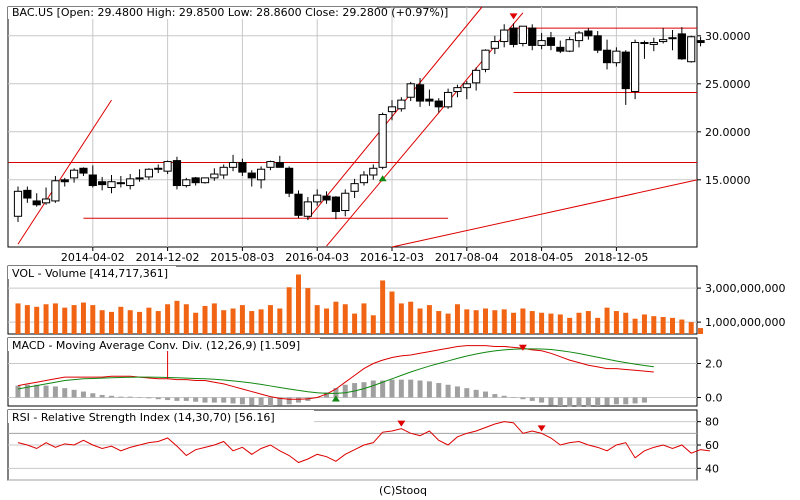  What do you see at coordinates (335, 398) in the screenshot?
I see `macd-buy-arrow` at bounding box center [335, 398].